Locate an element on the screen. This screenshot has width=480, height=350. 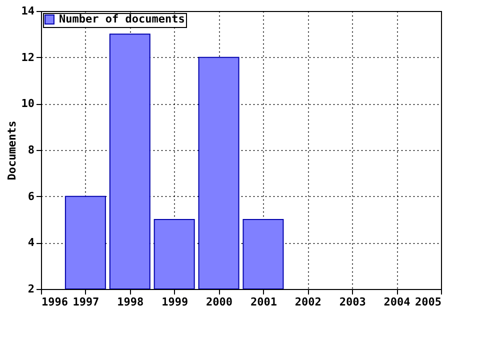
y-tick-label: 14 is located at coordinates (28, 11).